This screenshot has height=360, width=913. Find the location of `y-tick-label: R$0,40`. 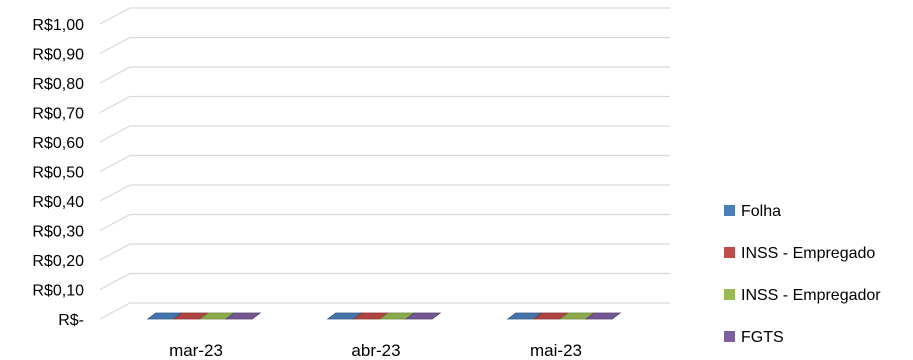

y-tick-label: R$0,40 is located at coordinates (58, 202).